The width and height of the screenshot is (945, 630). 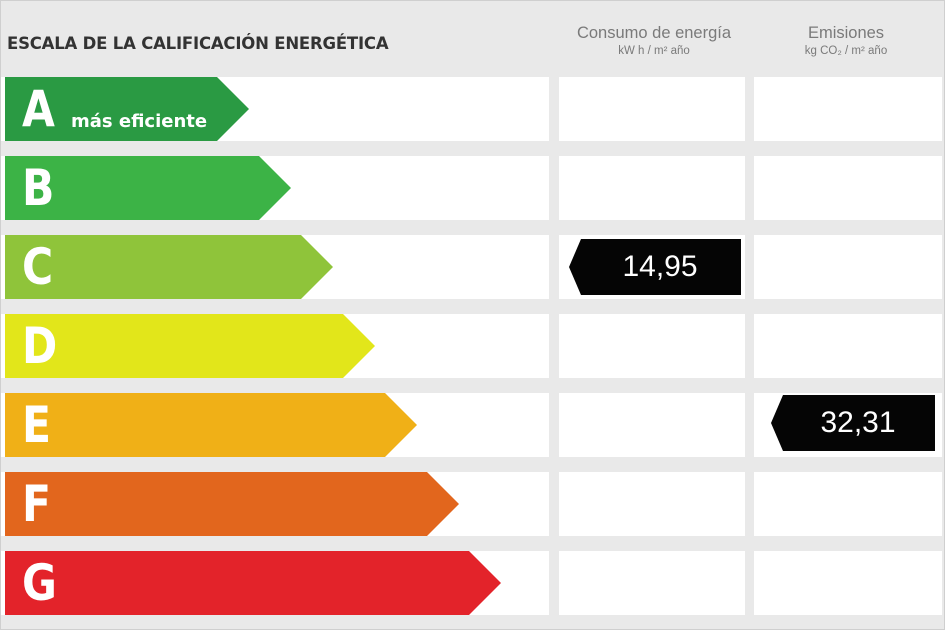 What do you see at coordinates (169, 267) in the screenshot?
I see `rating-bar-c: C` at bounding box center [169, 267].